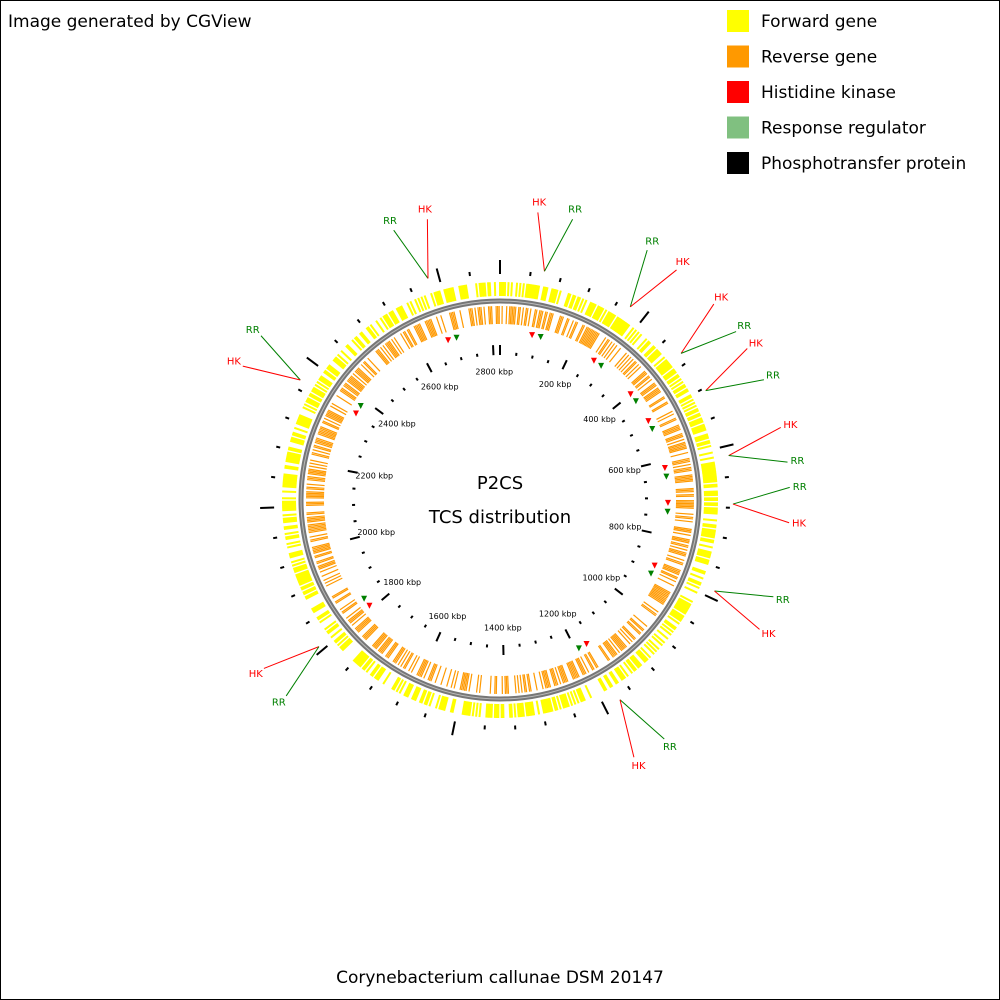 The image size is (1000, 1000). I want to click on ruler-label: 2200 kbp, so click(374, 475).